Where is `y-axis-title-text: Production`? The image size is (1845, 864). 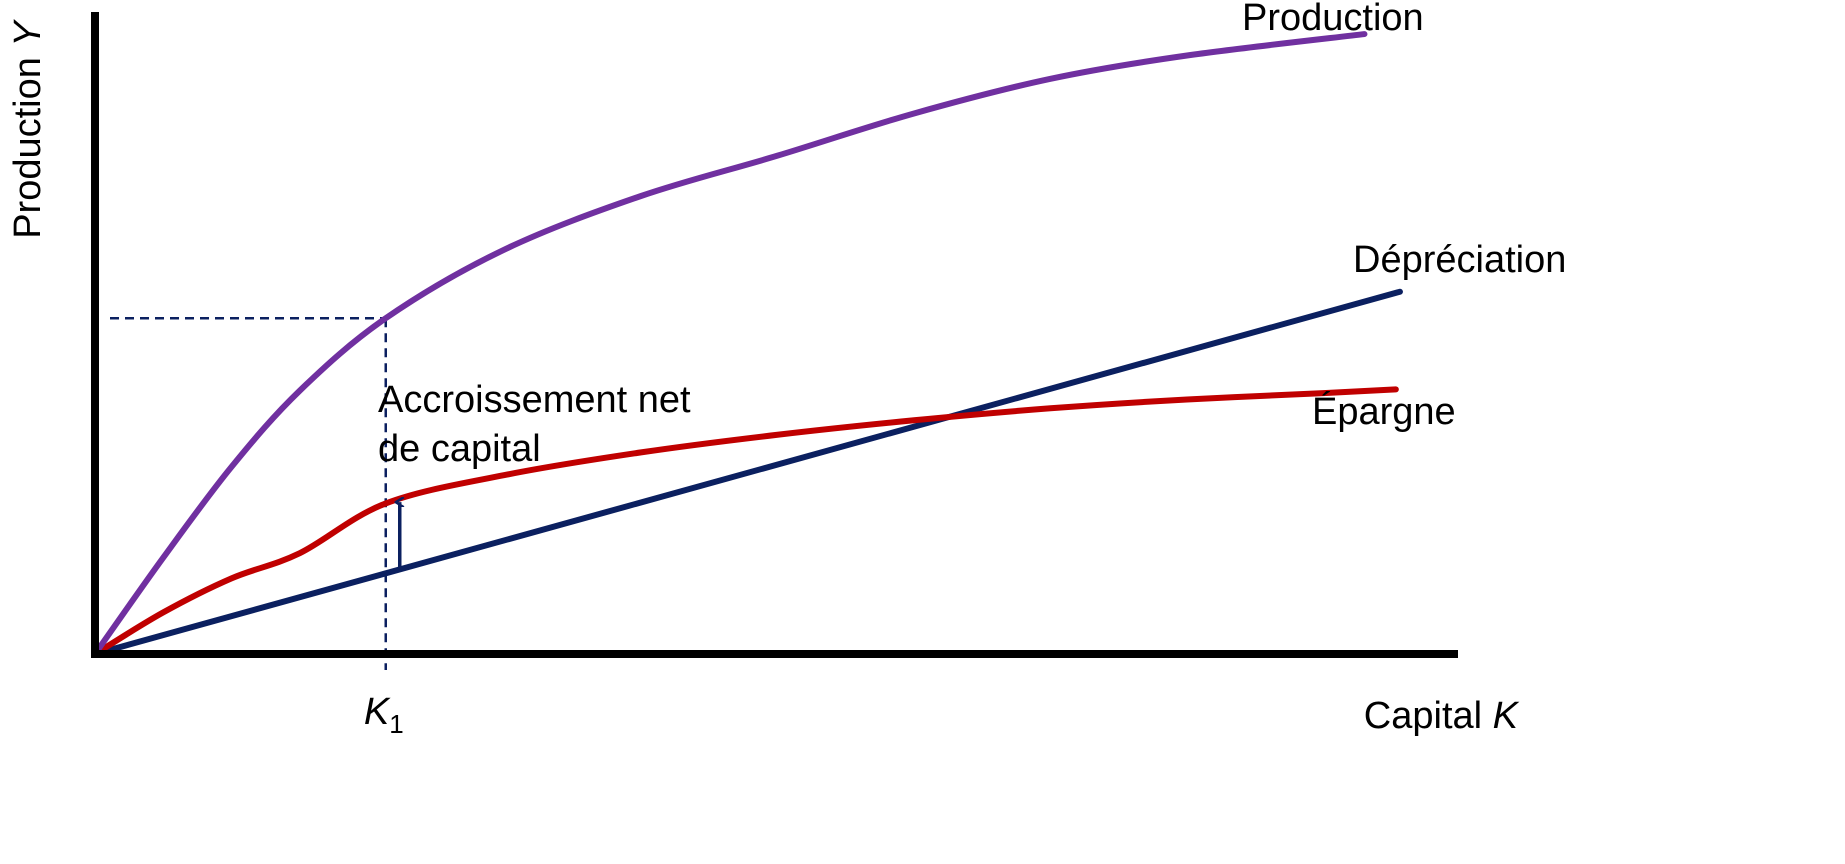
y-axis-title-text: Production is located at coordinates (28, 143).